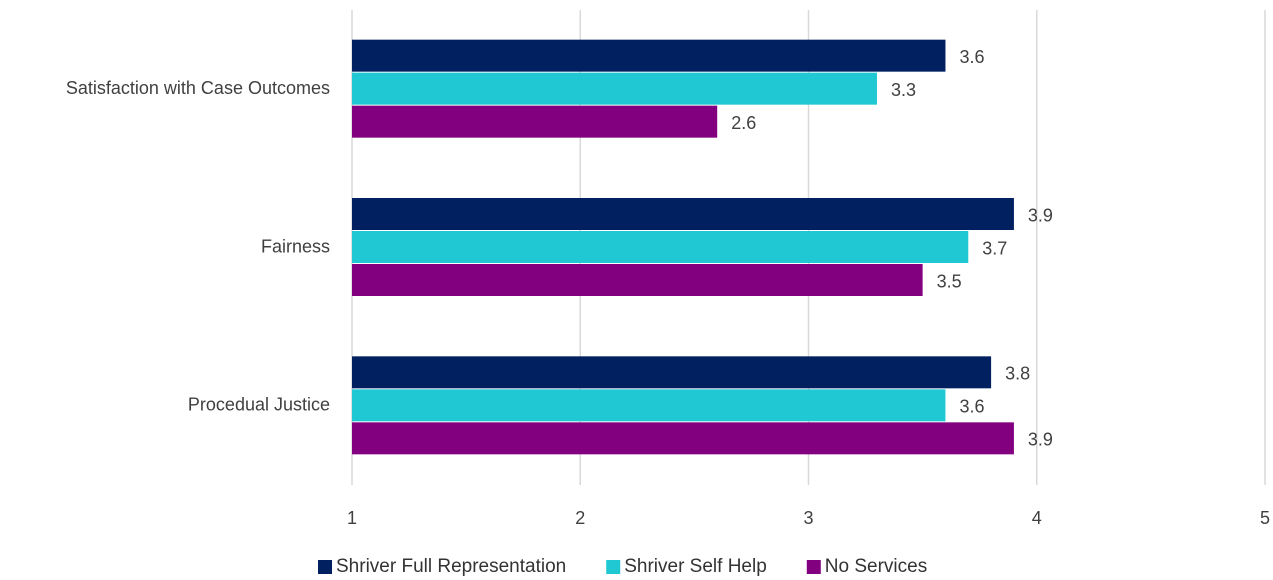 This screenshot has height=580, width=1273. What do you see at coordinates (1265, 518) in the screenshot?
I see `x-tick-label: 5` at bounding box center [1265, 518].